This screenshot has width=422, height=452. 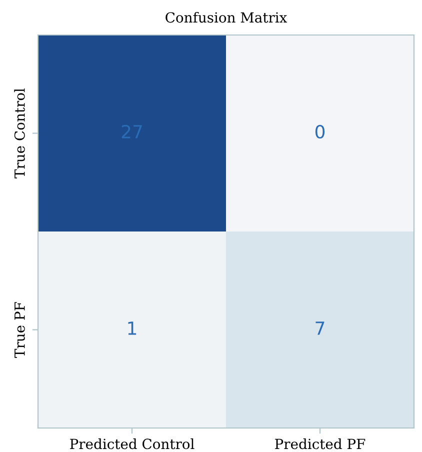 What do you see at coordinates (132, 328) in the screenshot?
I see `data-label: 1` at bounding box center [132, 328].